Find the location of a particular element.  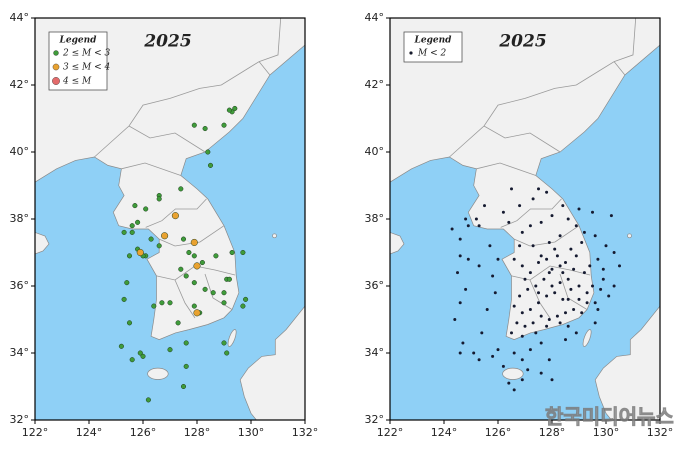

y-tick-label: 36° is located at coordinates (20, 285).